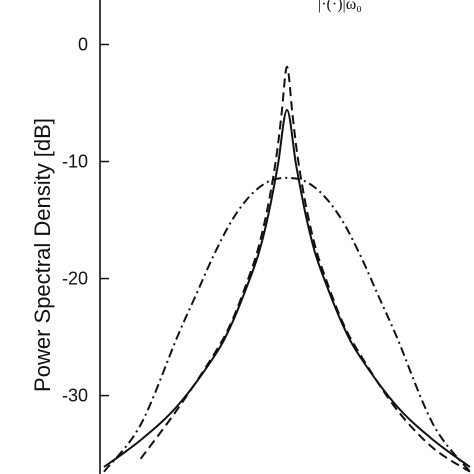 This screenshot has width=474, height=474. Describe the element at coordinates (340, 6) in the screenshot. I see `legend-text-fragment: |·(·)|ω₀` at that location.